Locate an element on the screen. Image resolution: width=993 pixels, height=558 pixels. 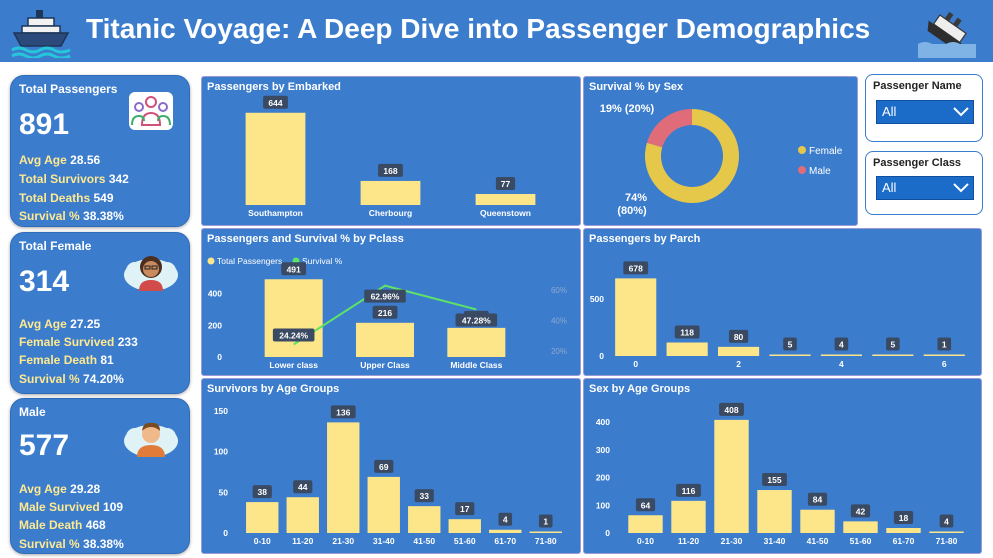
data-label: 1 is located at coordinates (944, 345).